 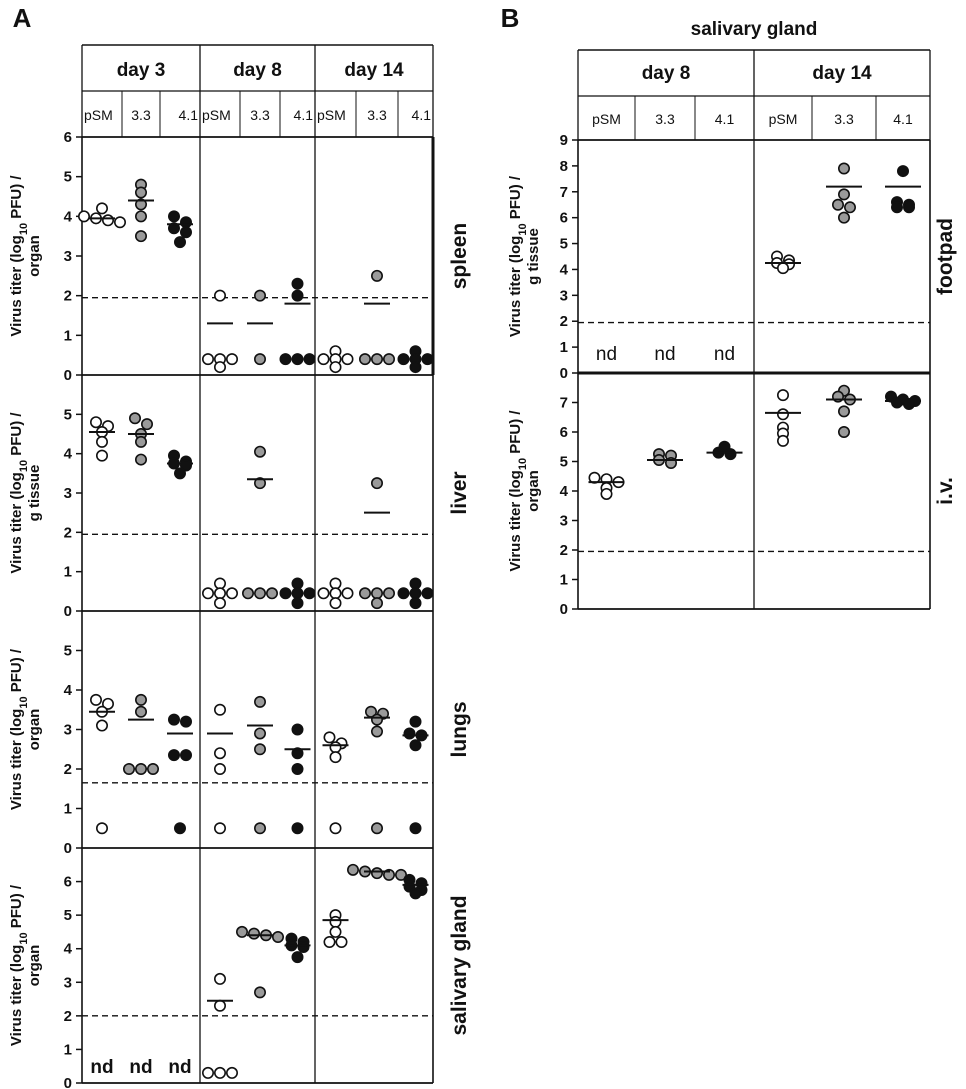 What do you see at coordinates (754, 29) in the screenshot?
I see `panel-b-title: salivary gland` at bounding box center [754, 29].